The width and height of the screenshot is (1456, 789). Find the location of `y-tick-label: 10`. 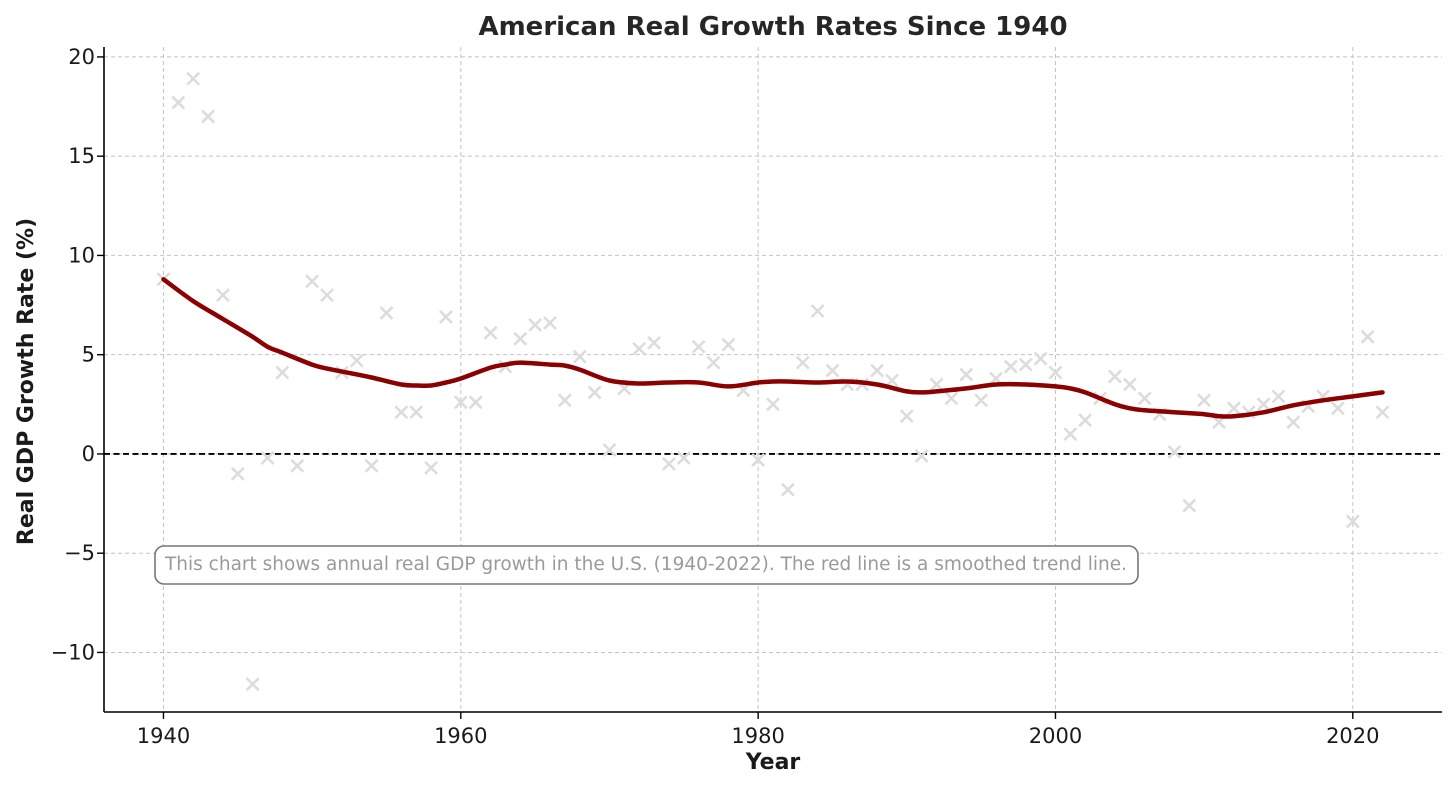

y-tick-label: 10 is located at coordinates (81, 255).